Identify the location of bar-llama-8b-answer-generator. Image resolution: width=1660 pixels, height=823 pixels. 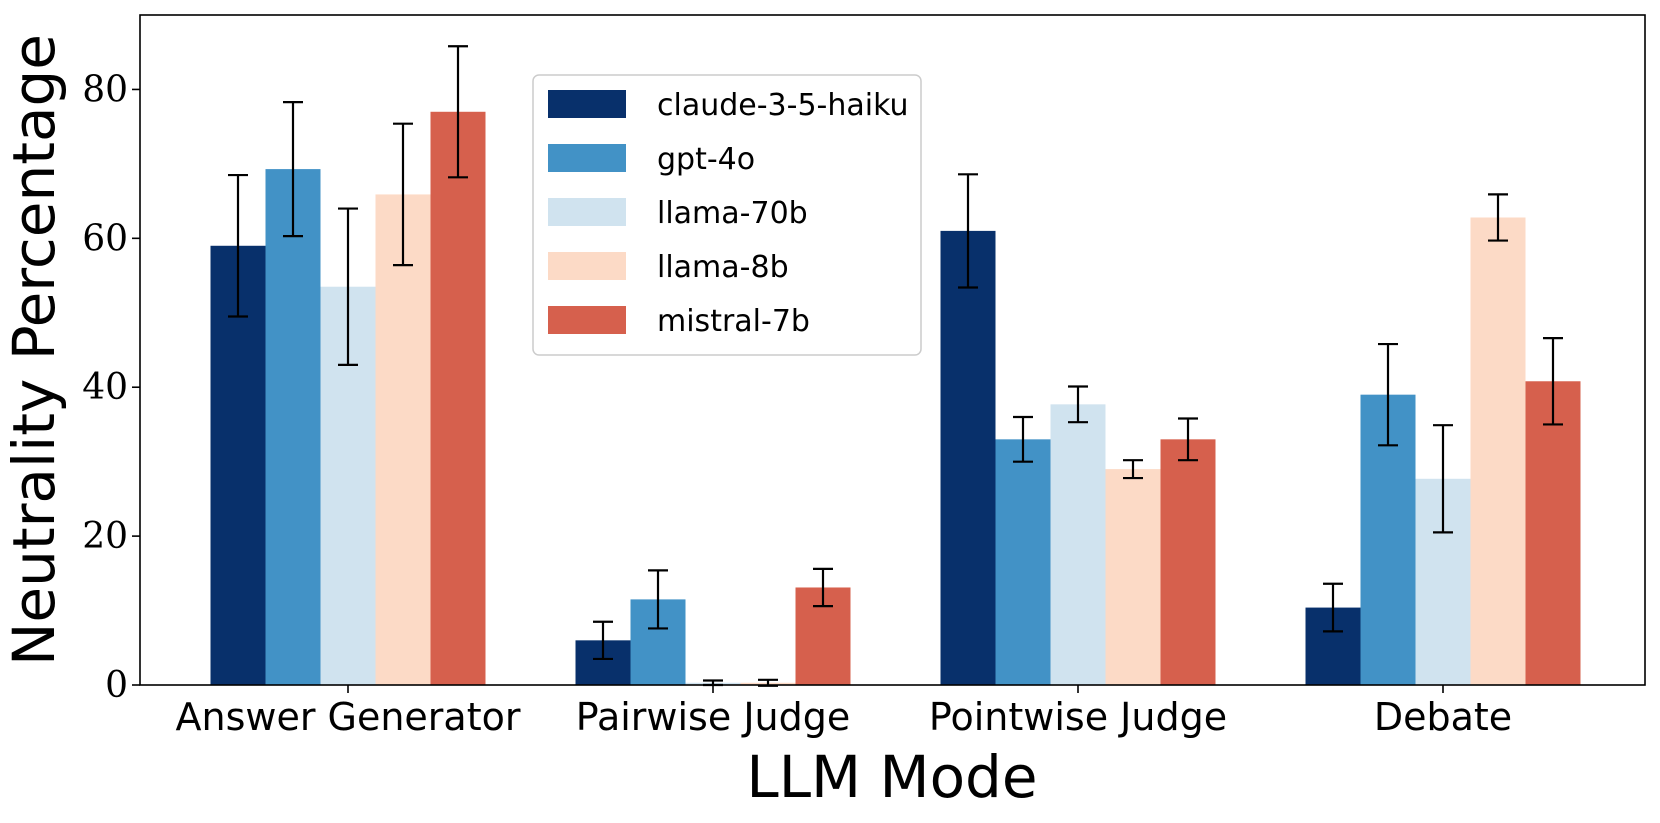
(403, 439).